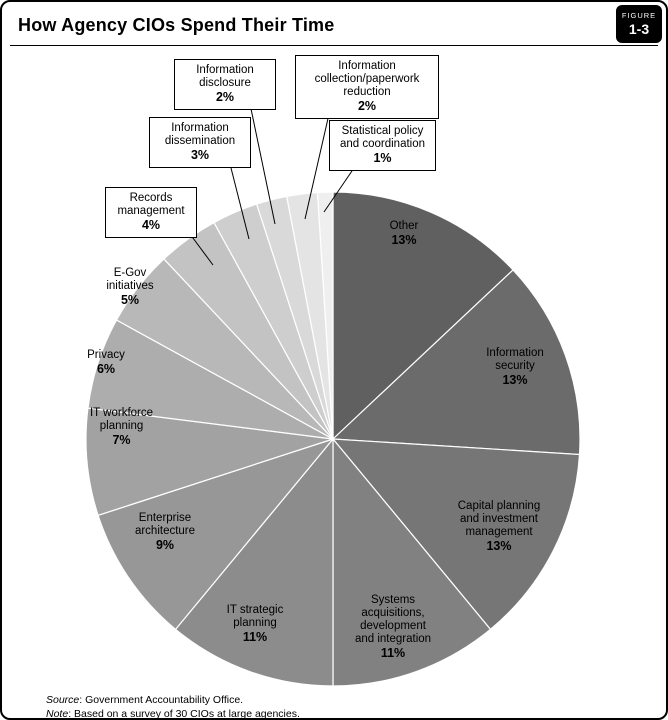 The image size is (668, 720). I want to click on callout-statistical-policy: Statistical policy and coordination 1%, so click(382, 145).